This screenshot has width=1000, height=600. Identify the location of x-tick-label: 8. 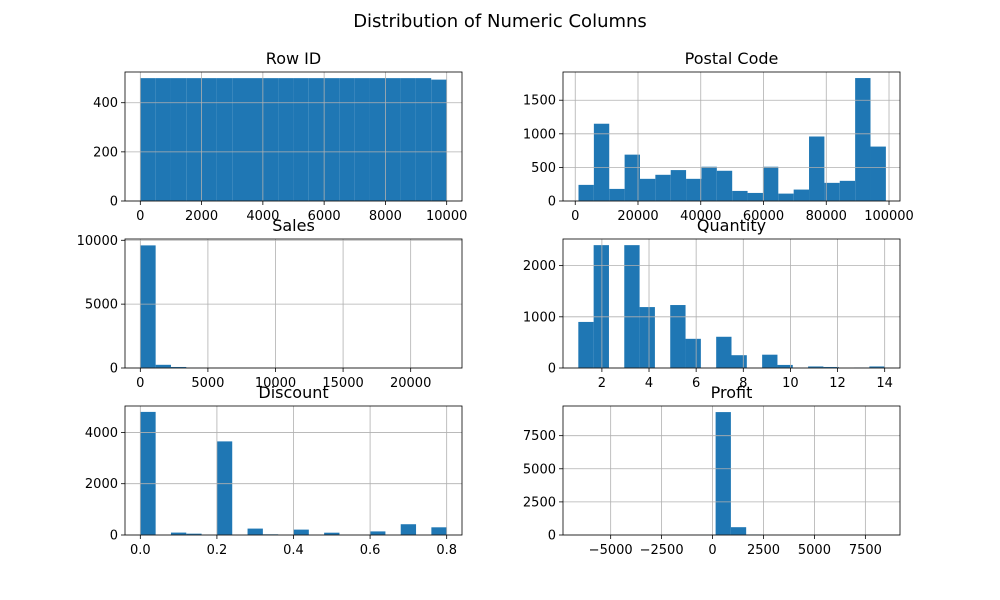
(743, 383).